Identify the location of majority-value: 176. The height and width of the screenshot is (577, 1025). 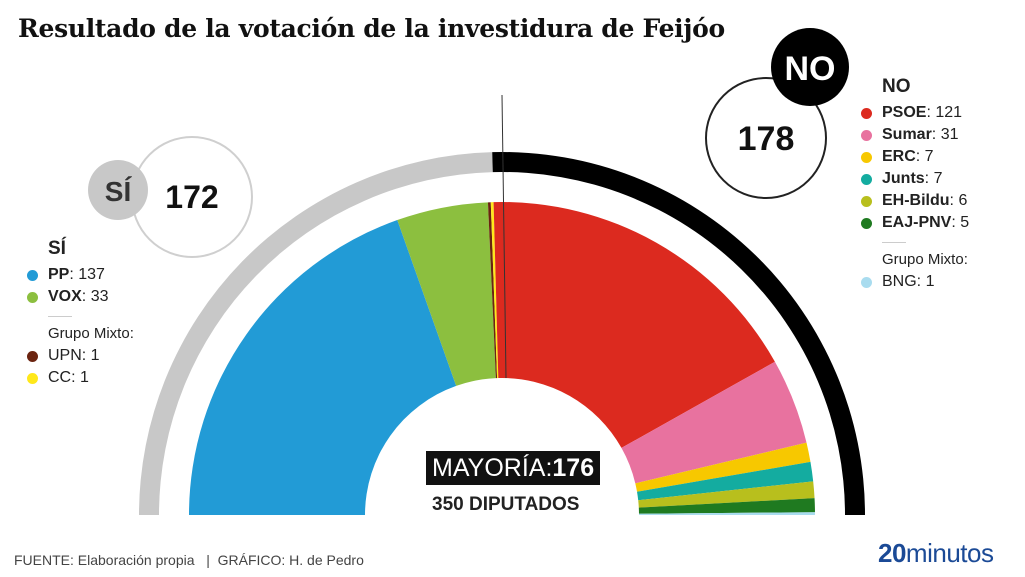
(573, 468).